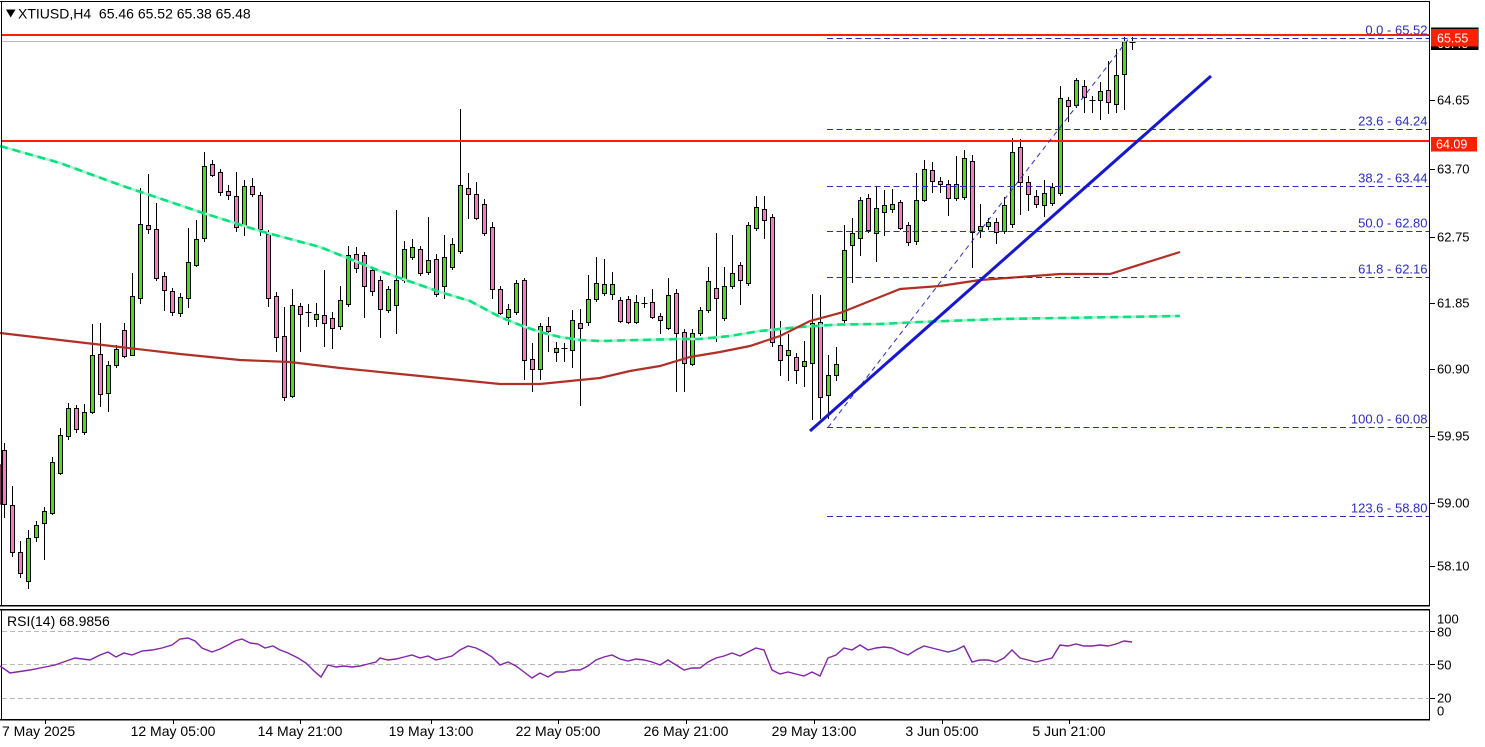 This screenshot has width=1485, height=747. What do you see at coordinates (814, 731) in the screenshot?
I see `svg-text: 29 May 13:00` at bounding box center [814, 731].